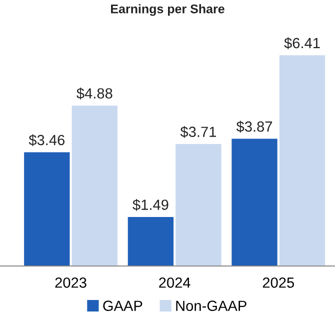 The width and height of the screenshot is (335, 327). What do you see at coordinates (167, 10) in the screenshot?
I see `chart-title: Earnings per Share` at bounding box center [167, 10].